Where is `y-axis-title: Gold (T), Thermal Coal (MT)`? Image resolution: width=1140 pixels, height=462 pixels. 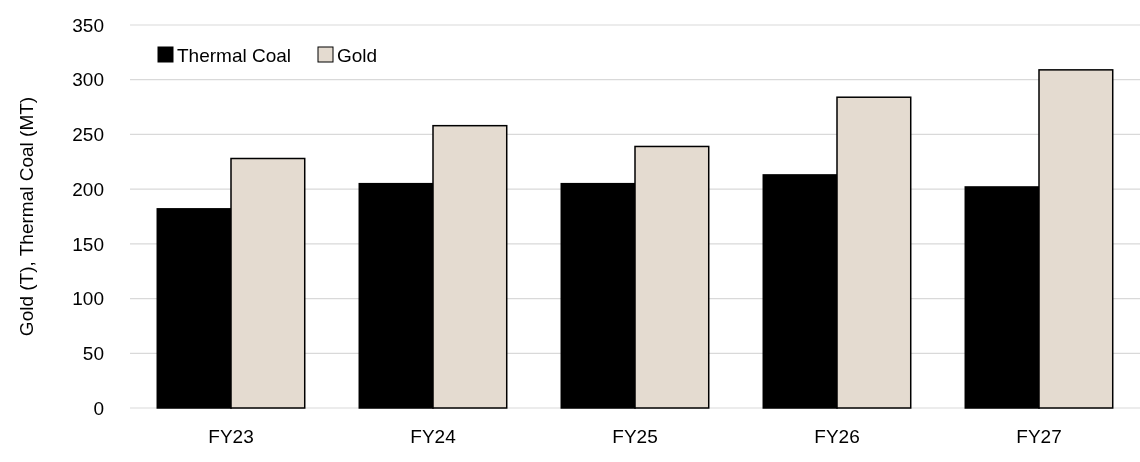 y-axis-title: Gold (T), Thermal Coal (MT) is located at coordinates (26, 216).